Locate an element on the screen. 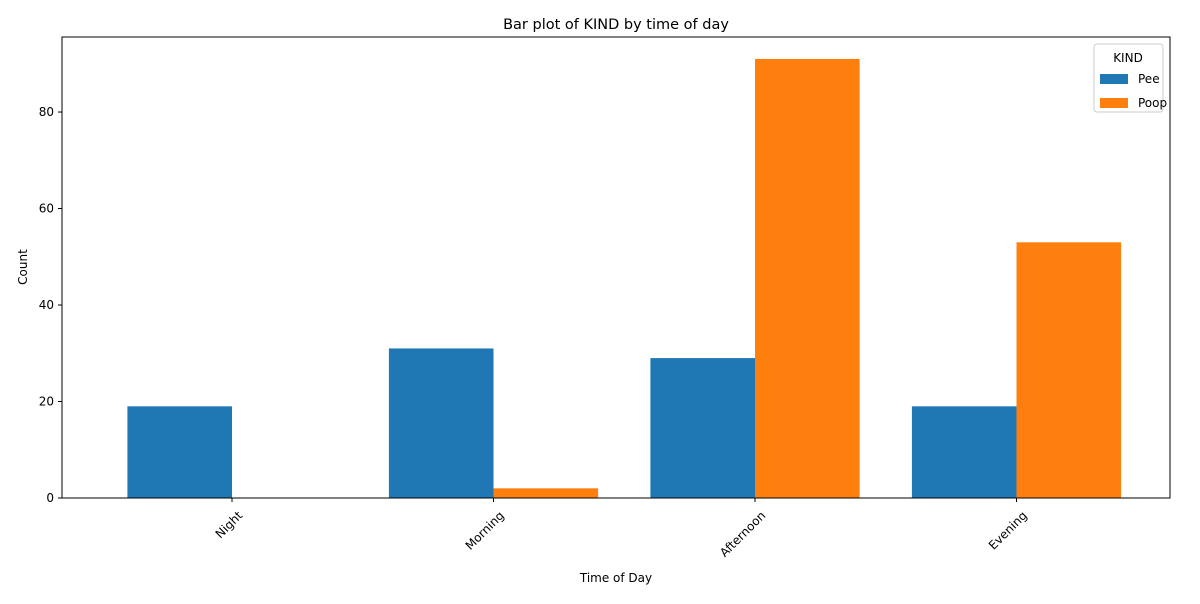 The width and height of the screenshot is (1200, 604). bar-pee-afternoon is located at coordinates (702, 428).